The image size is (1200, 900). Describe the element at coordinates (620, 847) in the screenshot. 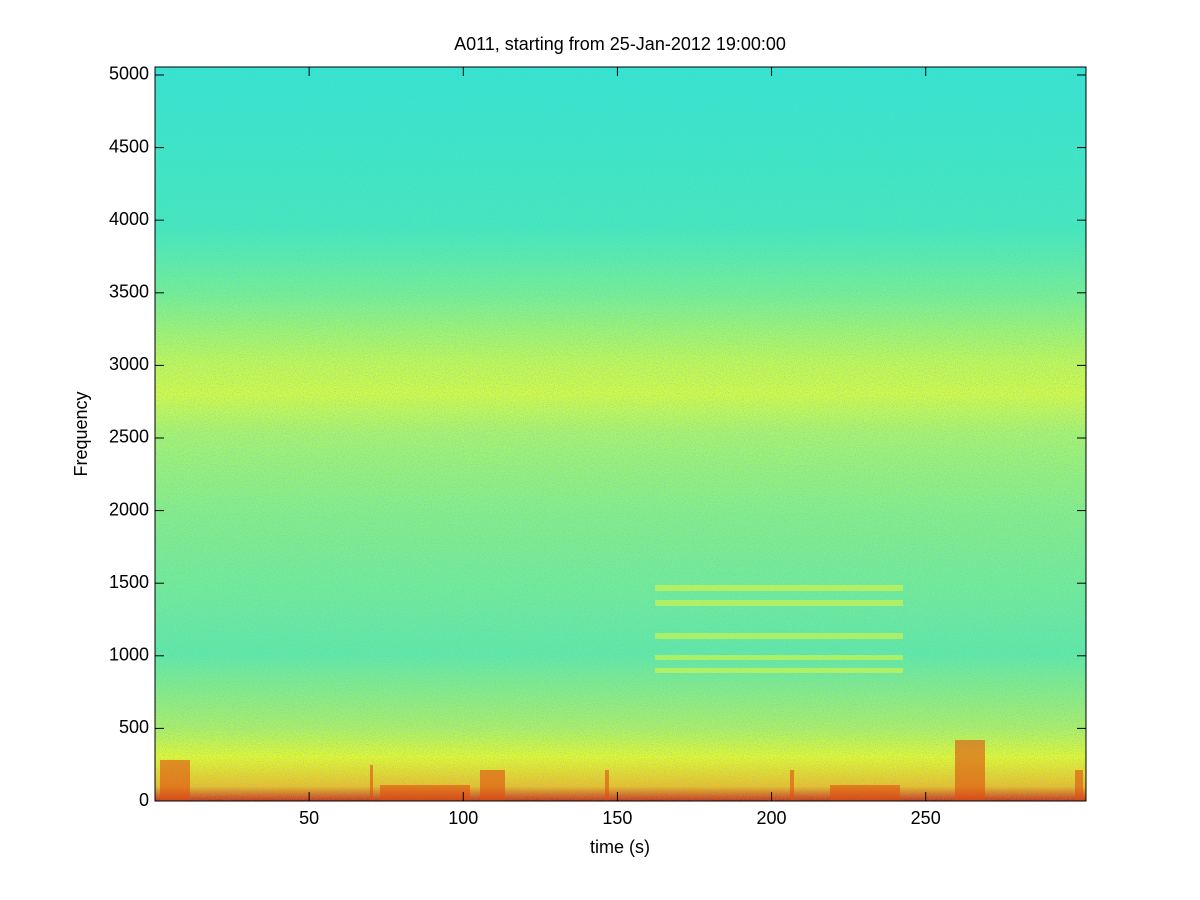

I see `x-axis-label: time (s)` at that location.